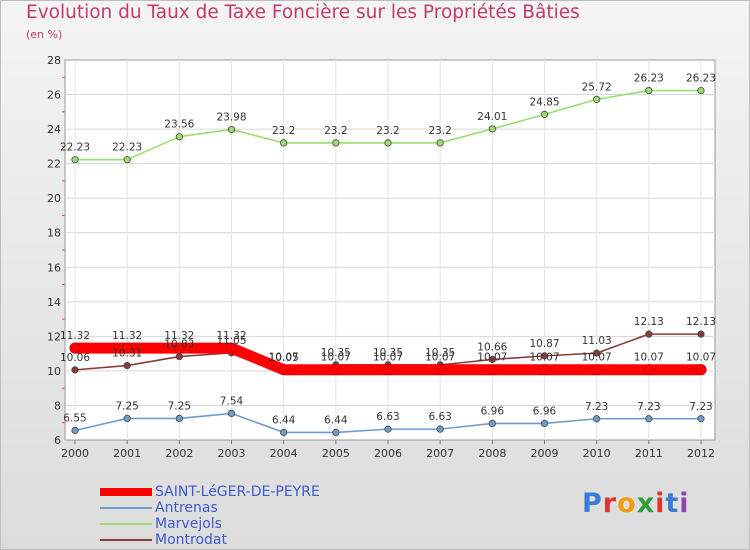 The height and width of the screenshot is (550, 750). What do you see at coordinates (597, 87) in the screenshot?
I see `data-label-marvejols: 25.72` at bounding box center [597, 87].